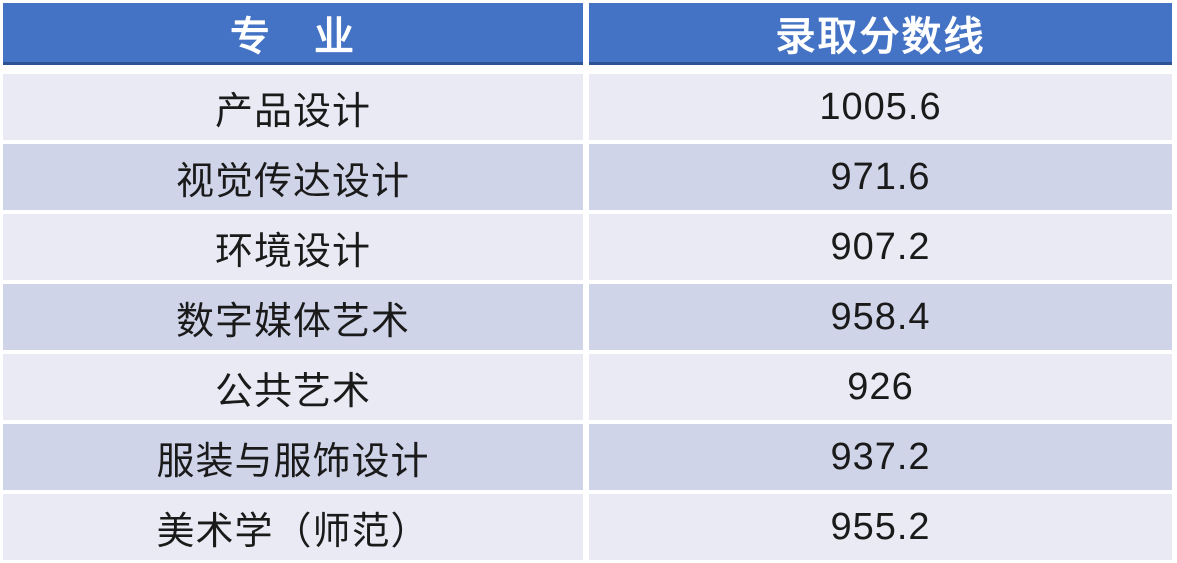  I want to click on major-label: 视觉传达设计, so click(292, 181).